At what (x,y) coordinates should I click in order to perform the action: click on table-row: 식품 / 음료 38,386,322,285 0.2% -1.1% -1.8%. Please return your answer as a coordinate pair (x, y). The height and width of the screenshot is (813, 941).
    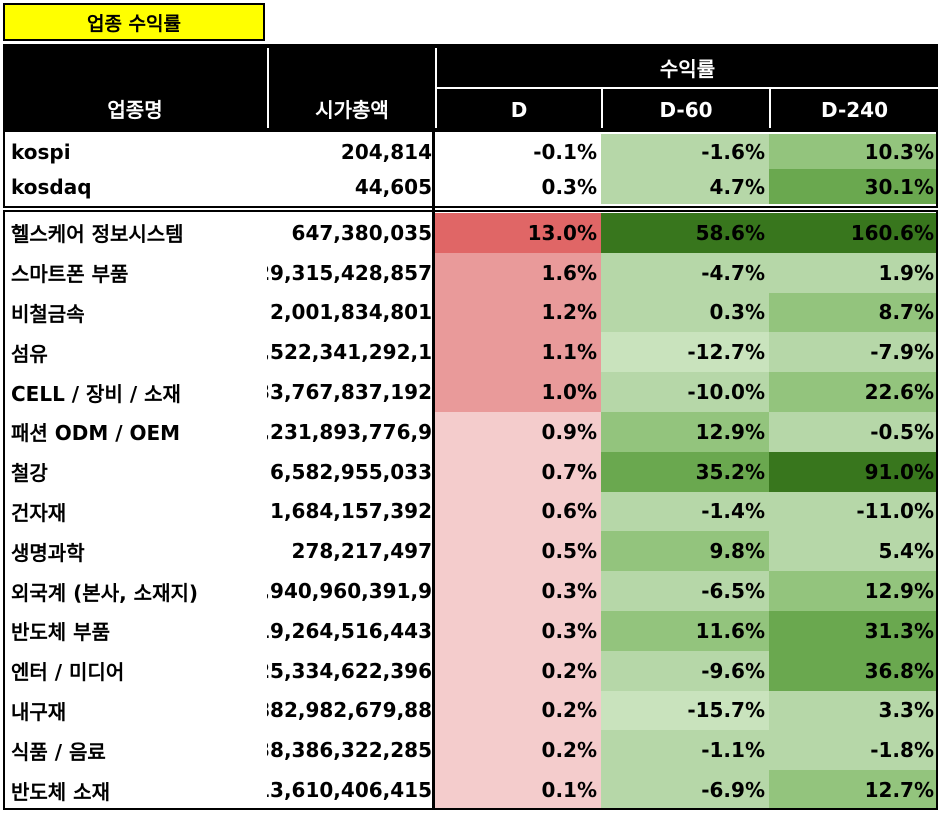
    Looking at the image, I should click on (470, 750).